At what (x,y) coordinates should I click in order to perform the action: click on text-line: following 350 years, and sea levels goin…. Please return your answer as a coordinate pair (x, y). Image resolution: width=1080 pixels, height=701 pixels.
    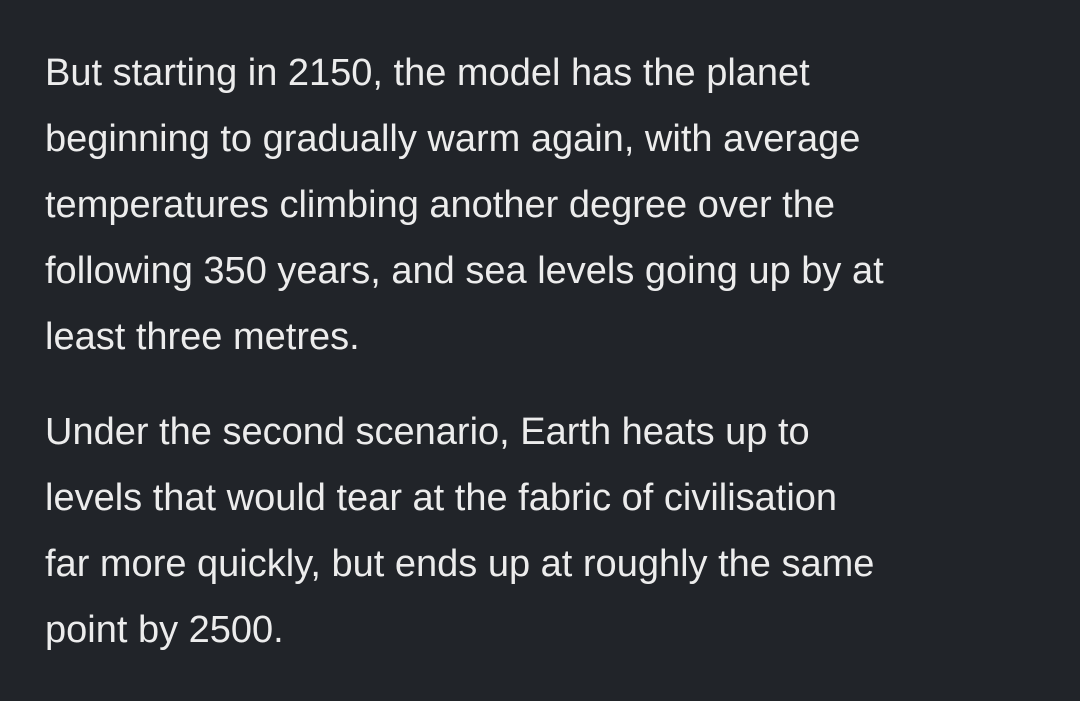
    Looking at the image, I should click on (464, 271).